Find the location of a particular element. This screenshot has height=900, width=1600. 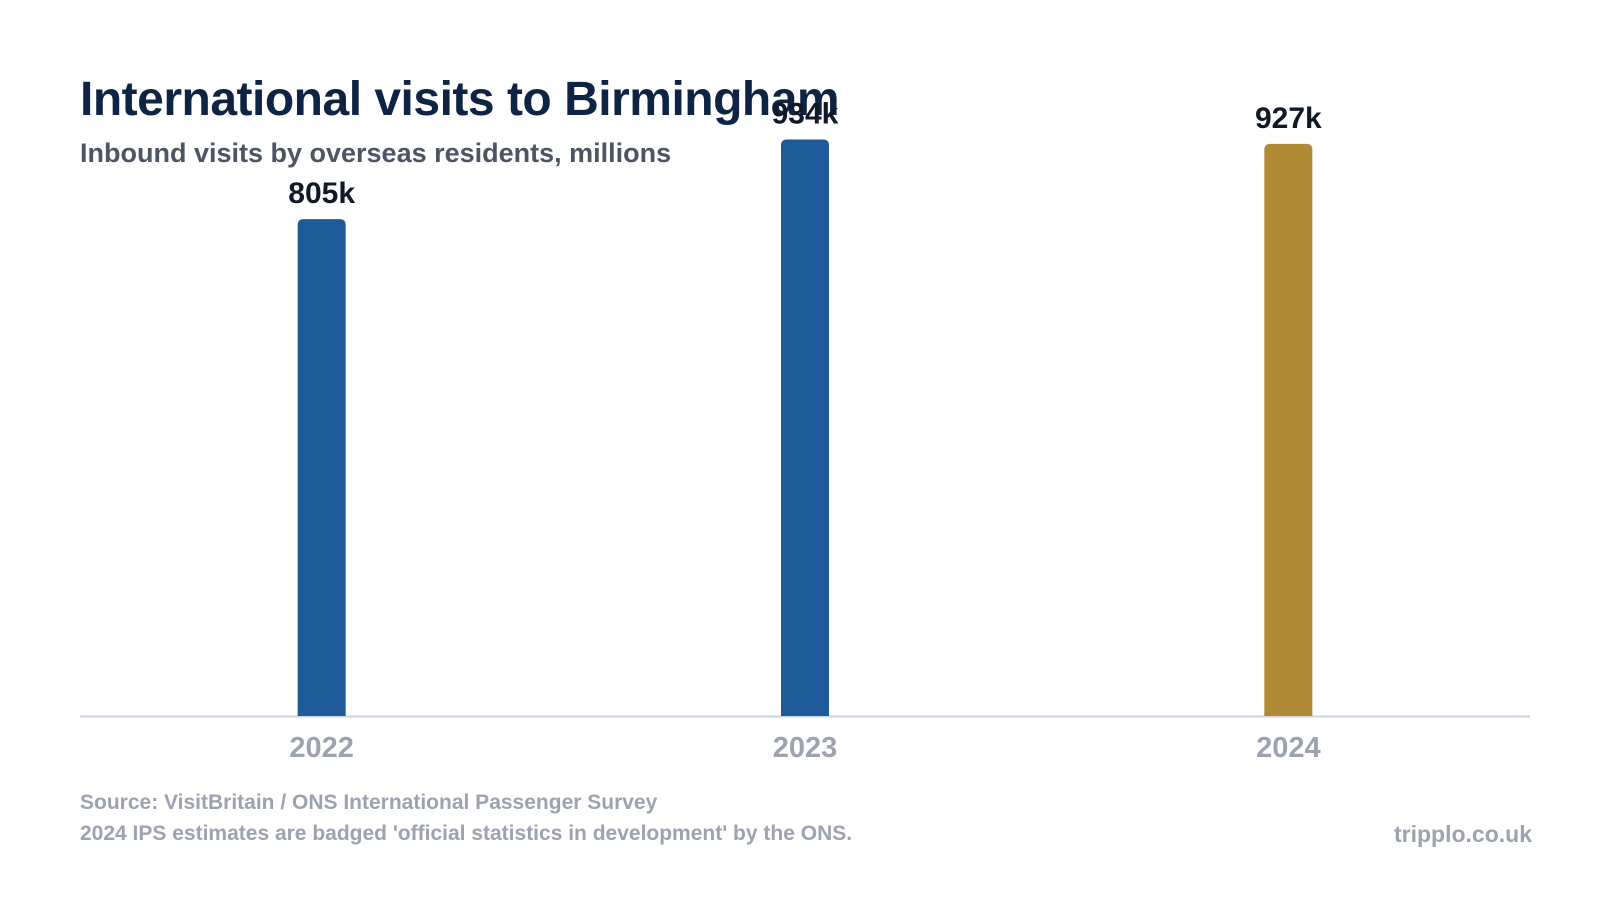

value-labels-group: 805k 934k 927k is located at coordinates (805, 153).